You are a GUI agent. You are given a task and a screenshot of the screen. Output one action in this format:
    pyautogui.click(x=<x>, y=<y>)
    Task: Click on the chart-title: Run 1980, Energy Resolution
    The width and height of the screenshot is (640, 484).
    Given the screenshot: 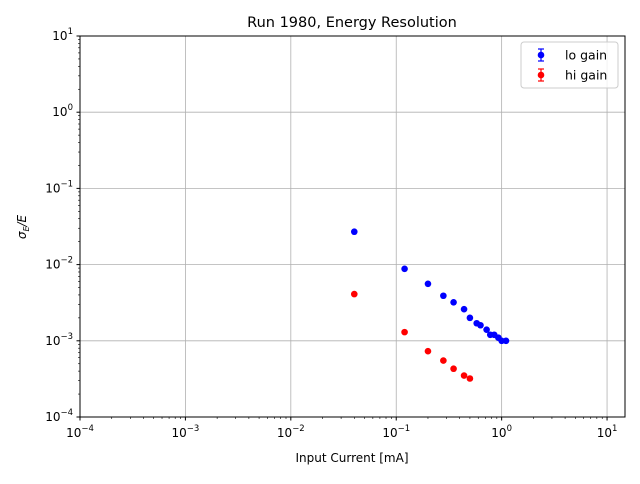 What is the action you would take?
    pyautogui.click(x=352, y=23)
    